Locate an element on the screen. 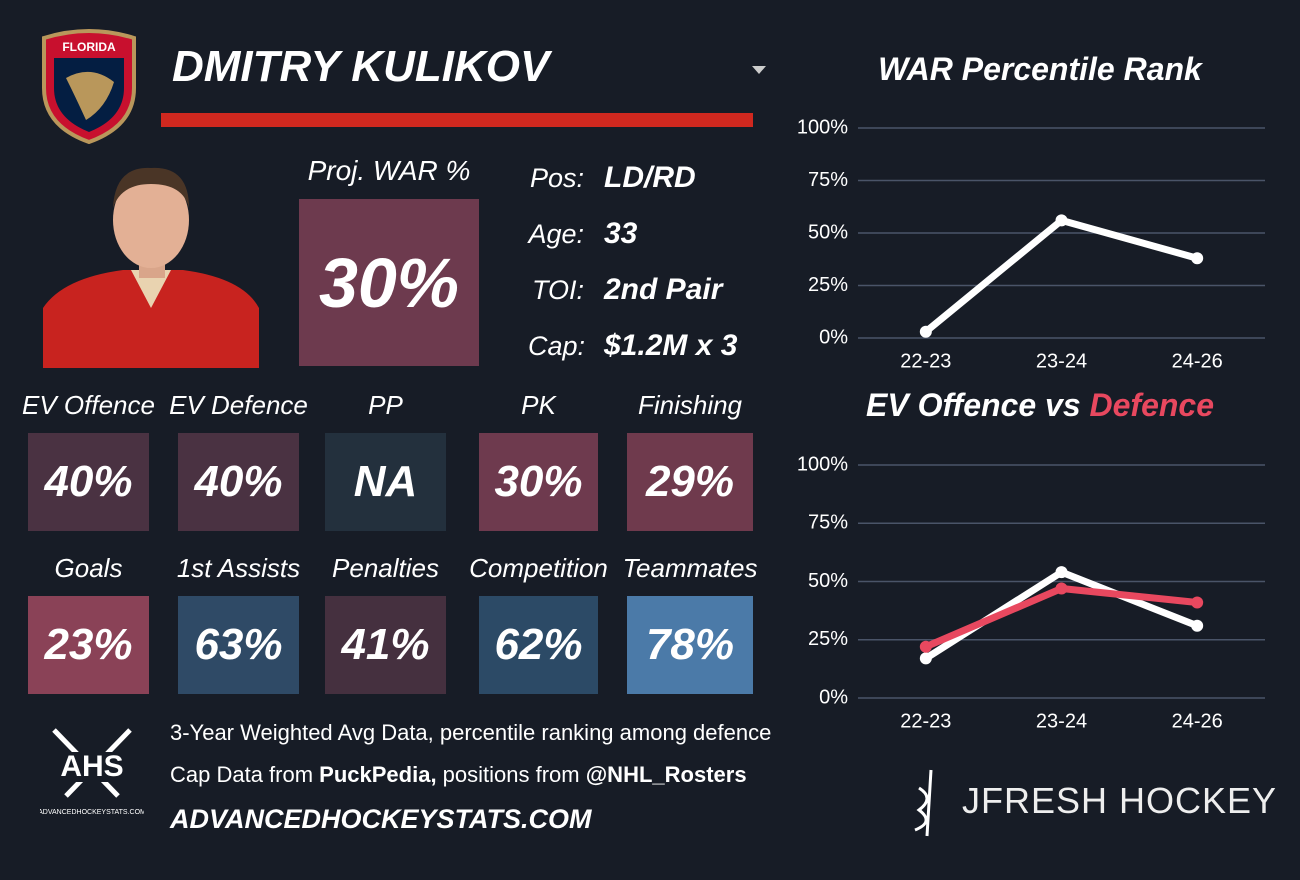 This screenshot has width=1300, height=880. dropdown-arrow is located at coordinates (759, 70).